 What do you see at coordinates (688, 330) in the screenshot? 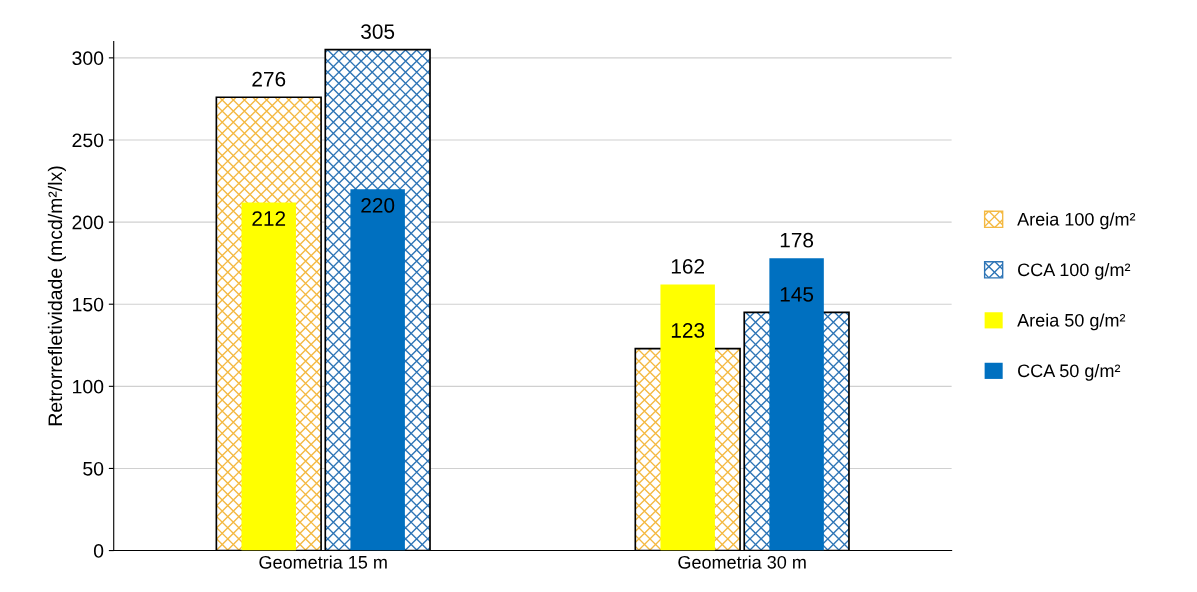
I see `data-label: 123` at bounding box center [688, 330].